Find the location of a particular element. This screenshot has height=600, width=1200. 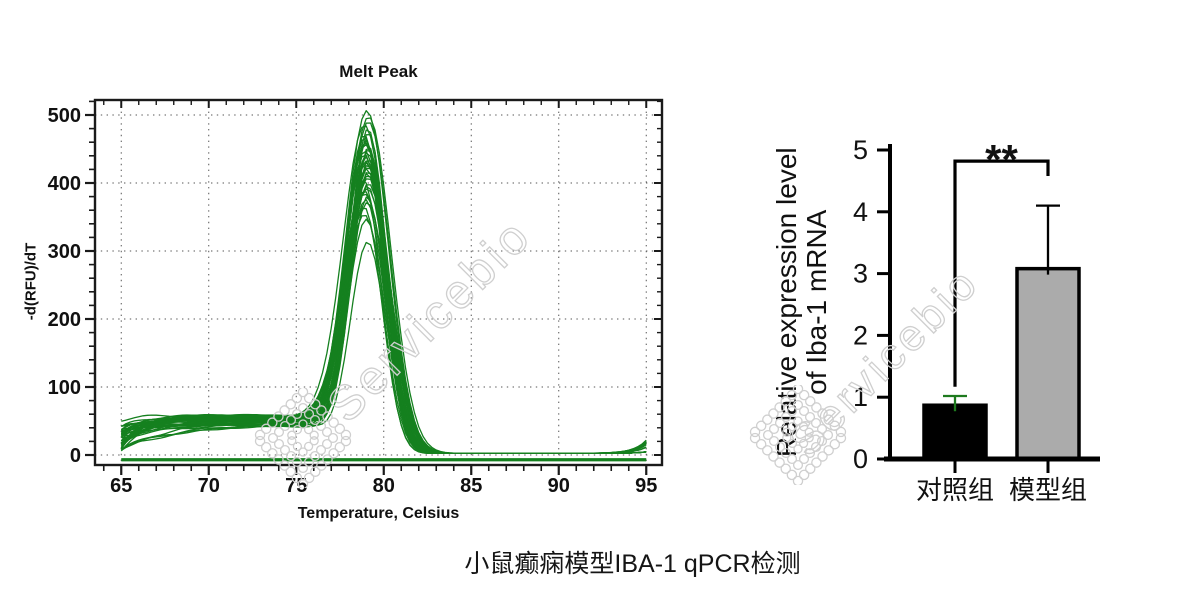

svg-text: 400 is located at coordinates (64, 184).